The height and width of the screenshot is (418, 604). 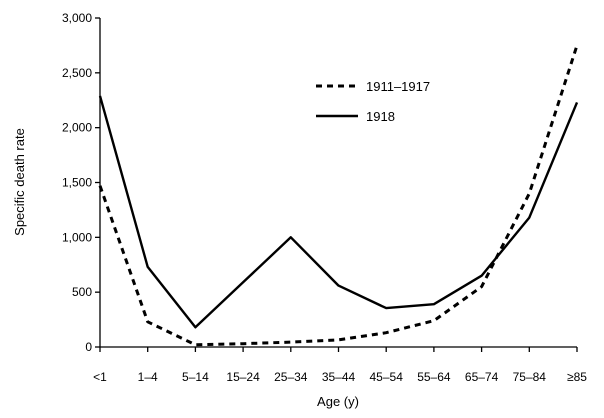 What do you see at coordinates (373, 101) in the screenshot?
I see `legend: 1911–1917 1918` at bounding box center [373, 101].